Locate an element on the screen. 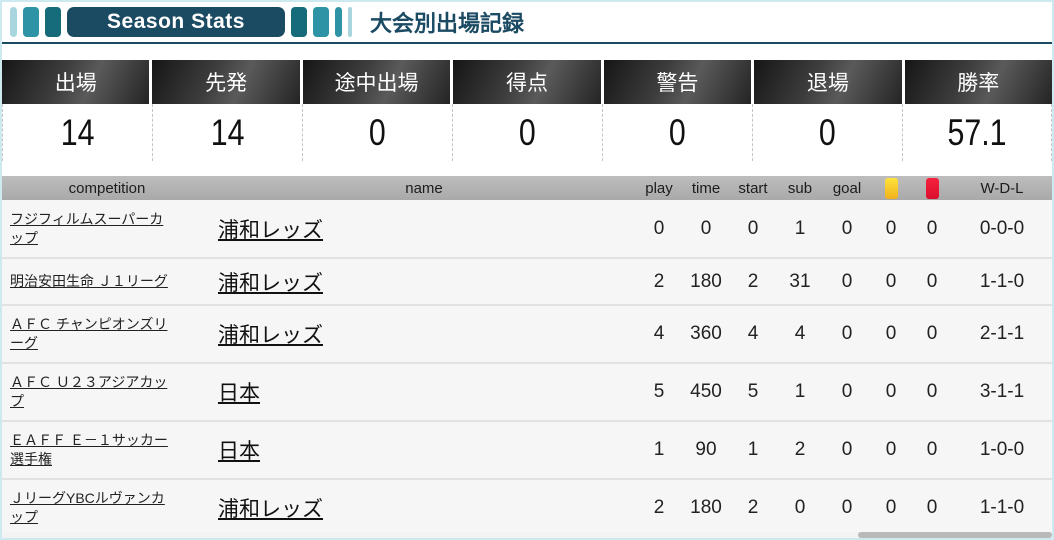 Image resolution: width=1054 pixels, height=540 pixels. summary-labels: 出場 先発 途中出場 得点 警告 退場 勝率 is located at coordinates (527, 82).